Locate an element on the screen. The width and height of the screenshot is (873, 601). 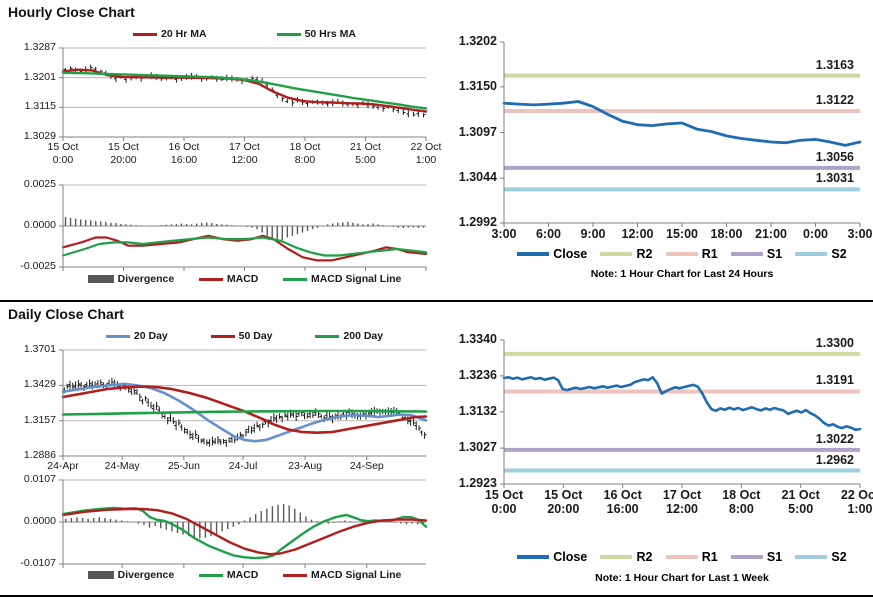
daily-ma-legend: 20 Day 50 Day 200 Day is located at coordinates (244, 336).